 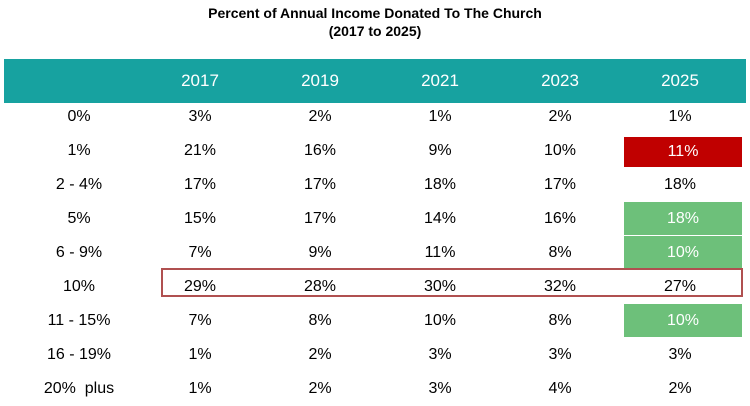 What do you see at coordinates (560, 286) in the screenshot?
I see `table-cell: 32%` at bounding box center [560, 286].